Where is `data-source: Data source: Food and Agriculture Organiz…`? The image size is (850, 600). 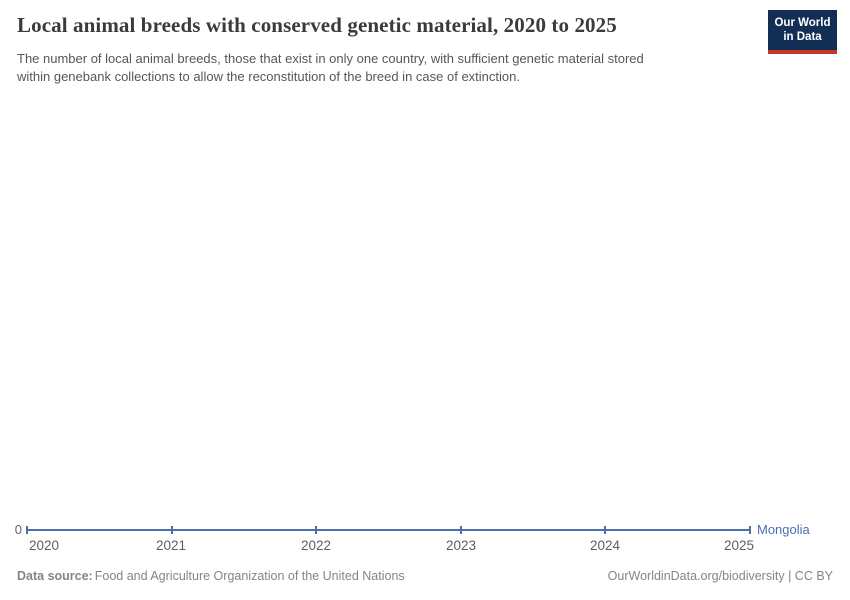
data-source: Data source: Food and Agriculture Organiz… is located at coordinates (211, 576).